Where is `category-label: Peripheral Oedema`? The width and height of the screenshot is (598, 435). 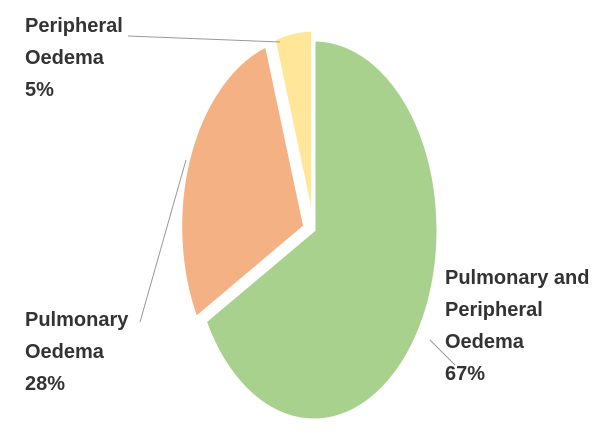 category-label: Peripheral Oedema is located at coordinates (74, 42).